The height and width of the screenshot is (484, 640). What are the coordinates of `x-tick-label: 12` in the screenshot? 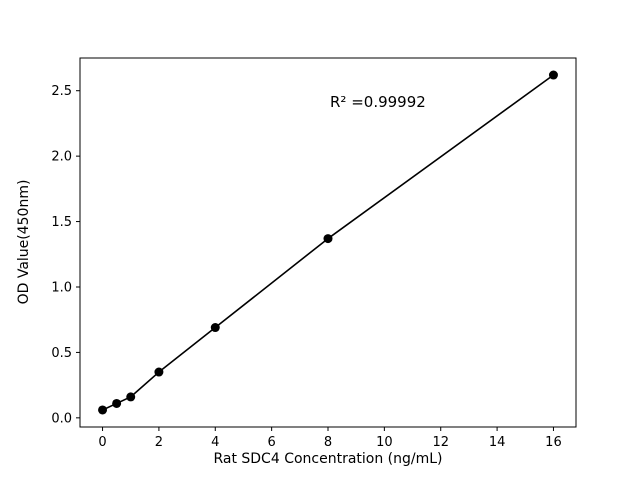 It's located at (440, 442).